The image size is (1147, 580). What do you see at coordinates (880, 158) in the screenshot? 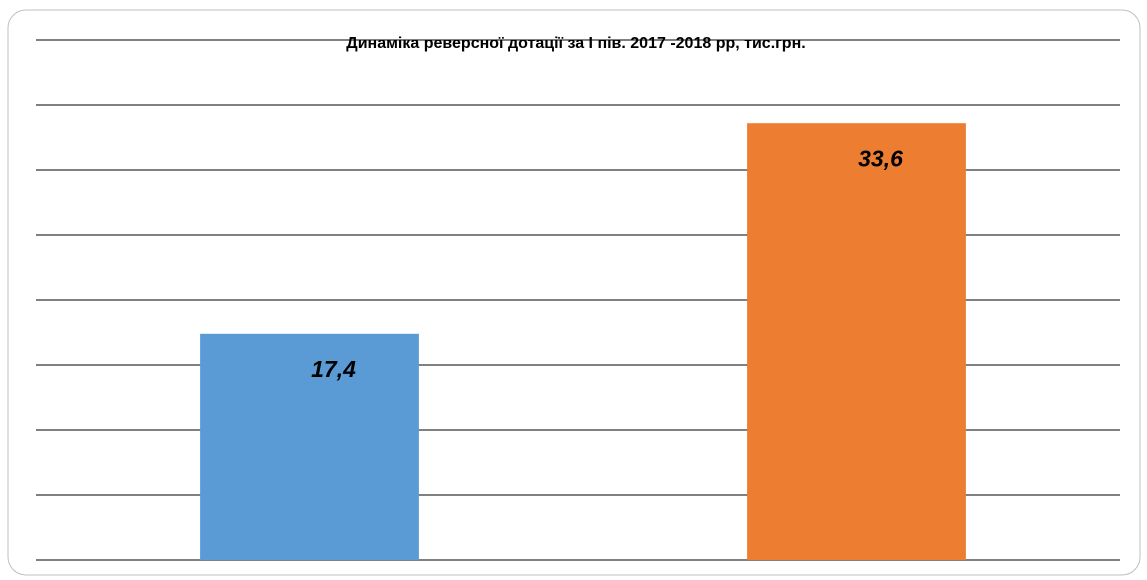
I see `data-label: 33,6` at bounding box center [880, 158].